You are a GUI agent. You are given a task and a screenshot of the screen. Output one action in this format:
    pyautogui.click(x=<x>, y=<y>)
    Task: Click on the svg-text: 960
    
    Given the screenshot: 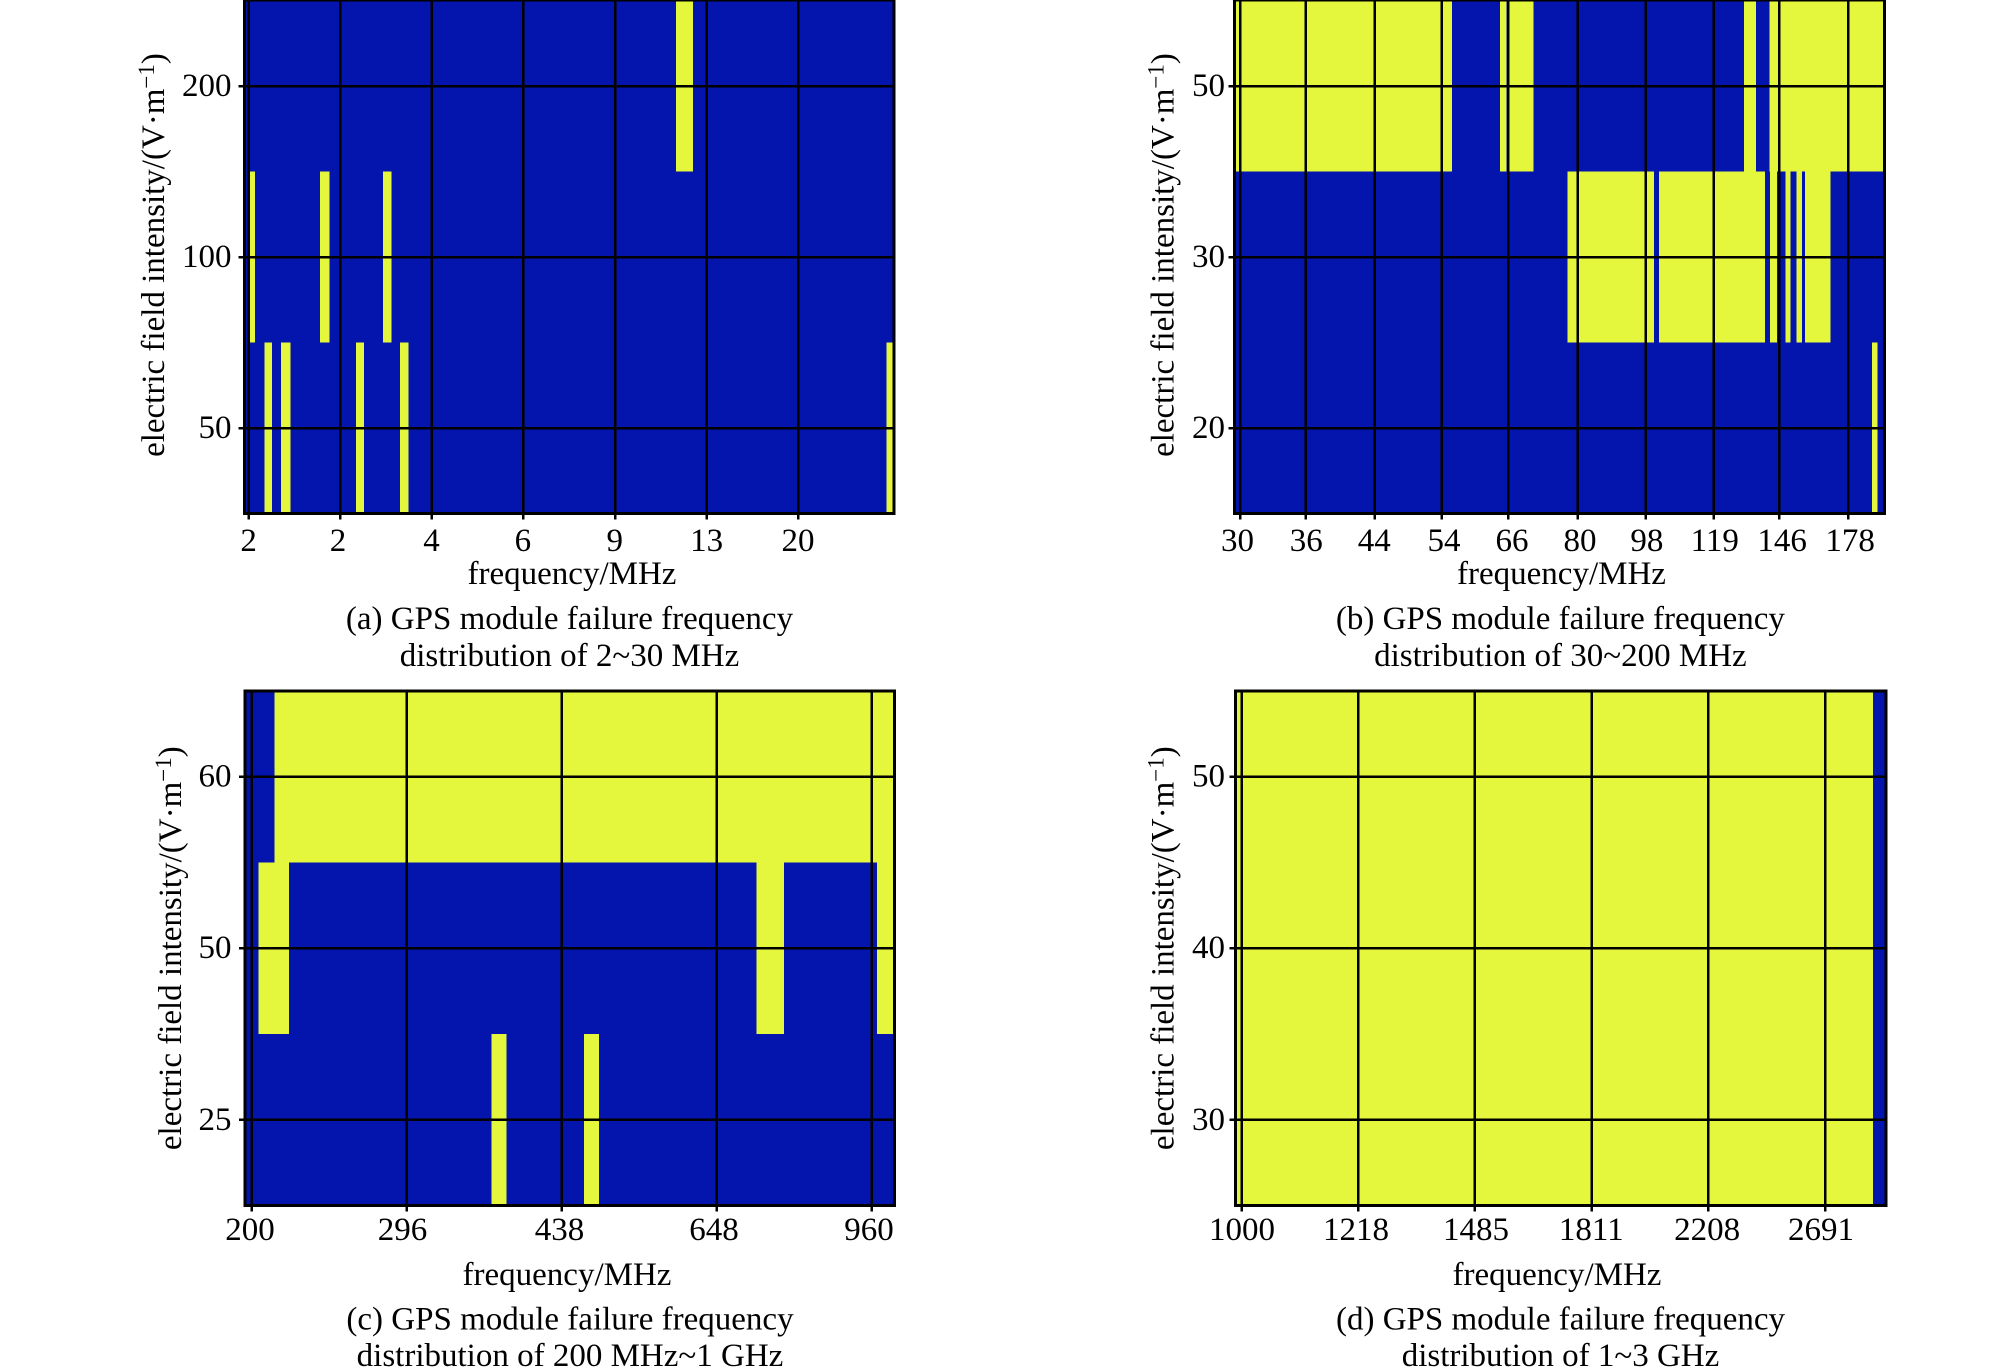 What is the action you would take?
    pyautogui.click(x=869, y=1230)
    